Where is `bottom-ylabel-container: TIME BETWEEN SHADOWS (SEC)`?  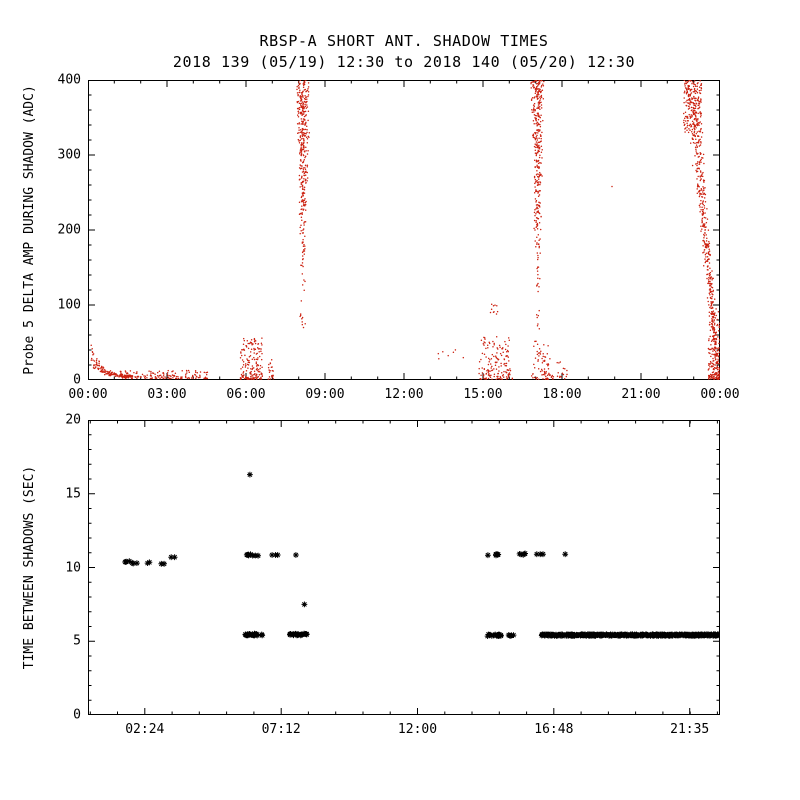
bottom-ylabel-container: TIME BETWEEN SHADOWS (SEC) is located at coordinates (29, 568).